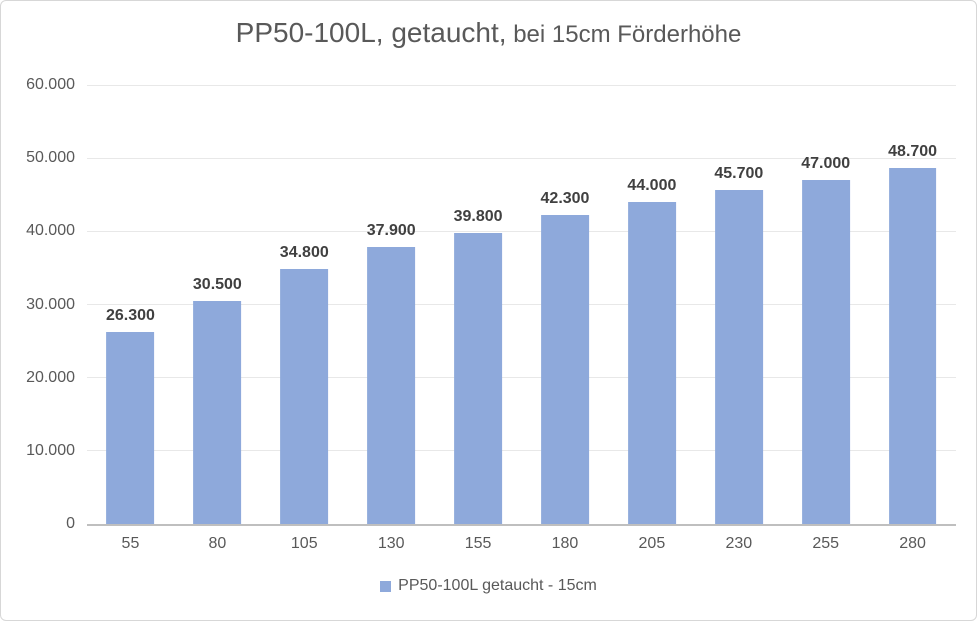 The height and width of the screenshot is (621, 977). Describe the element at coordinates (652, 186) in the screenshot. I see `data-label: 44.000` at that location.